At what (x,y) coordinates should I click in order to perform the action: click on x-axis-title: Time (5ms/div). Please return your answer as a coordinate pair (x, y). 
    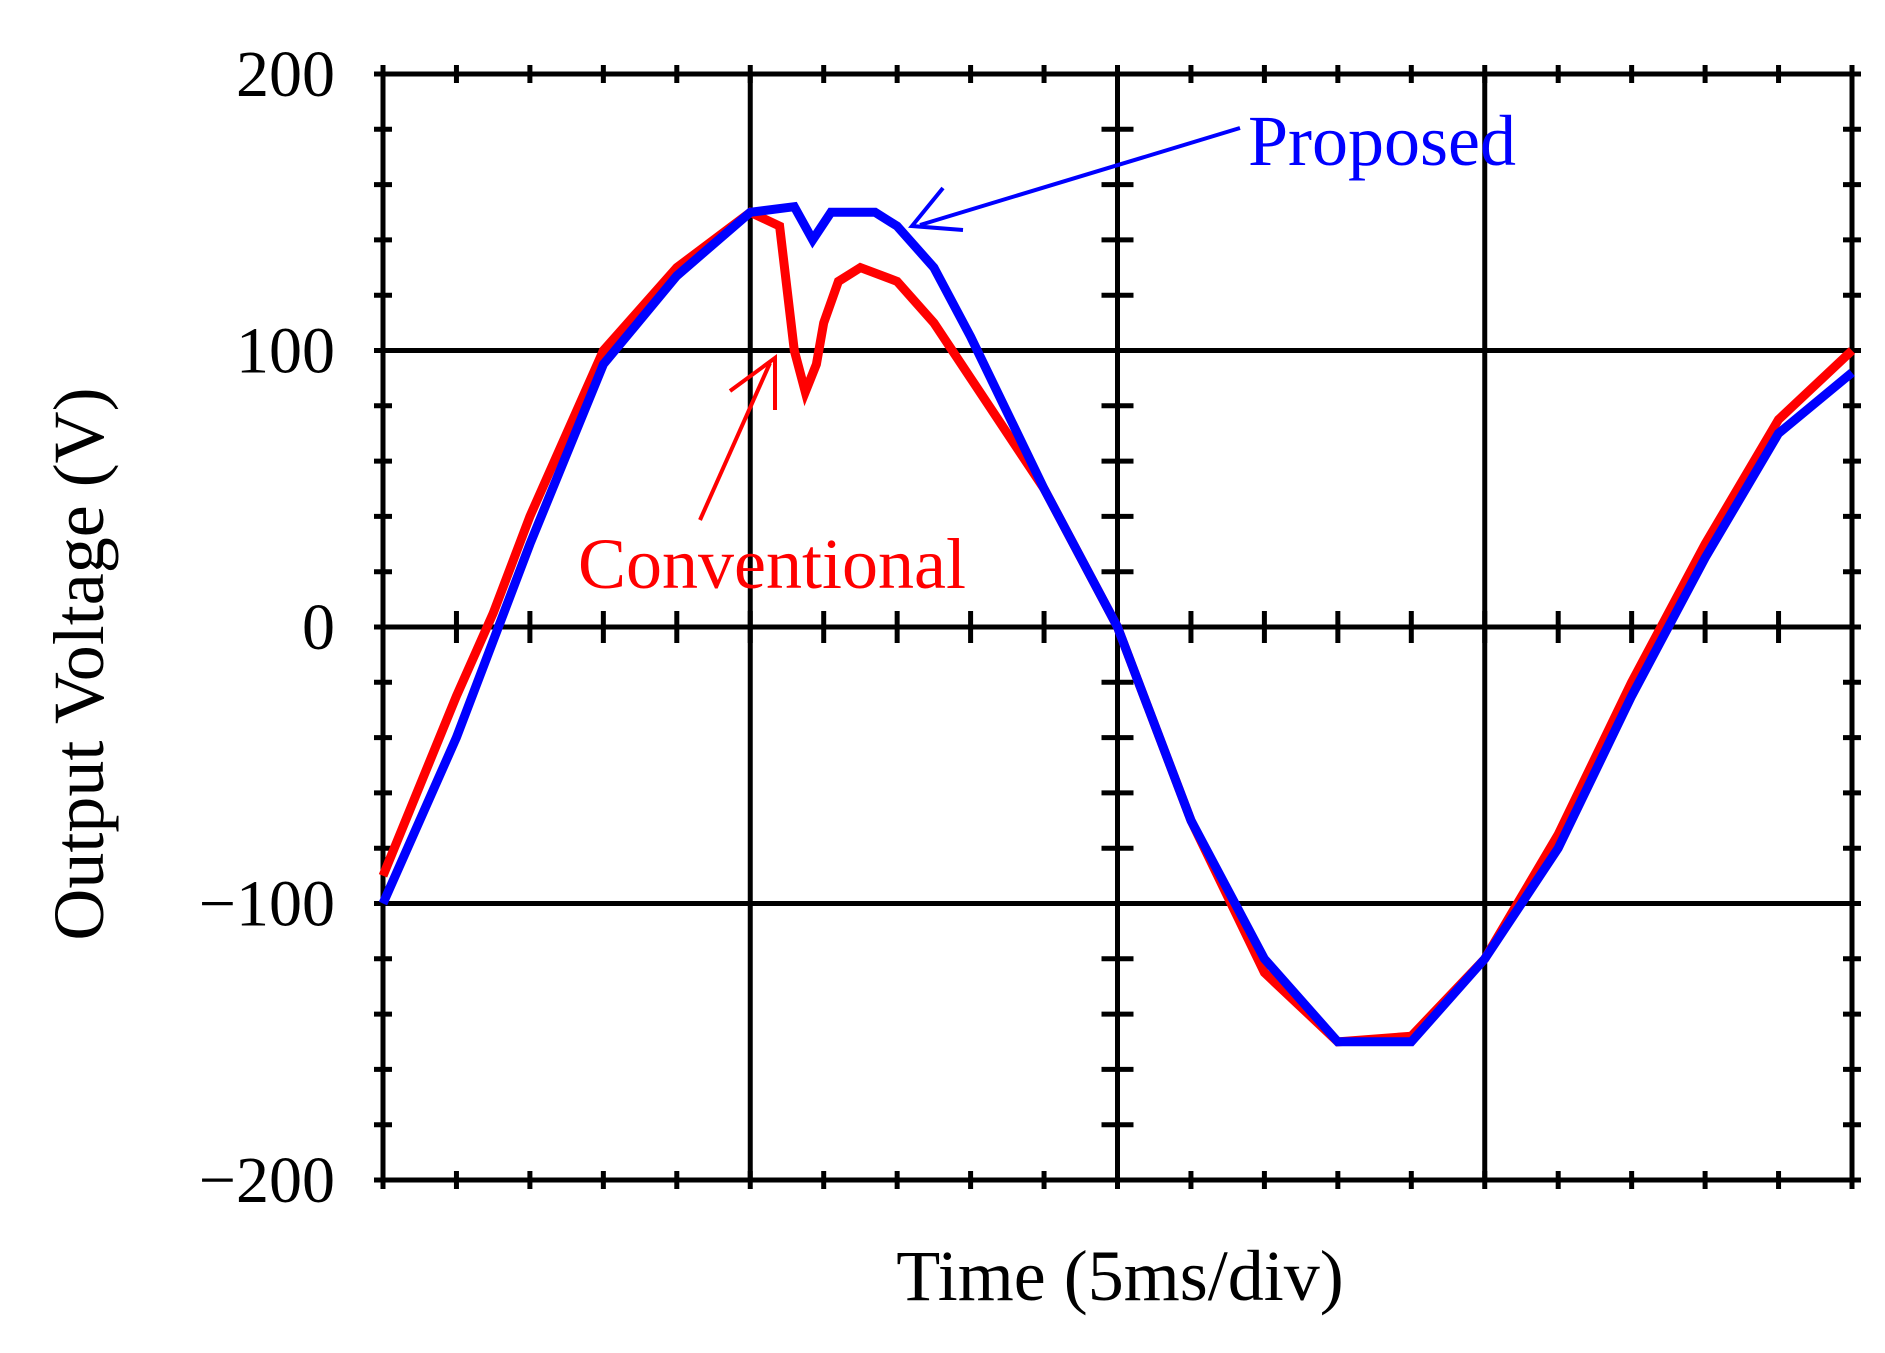
    Looking at the image, I should click on (1119, 1276).